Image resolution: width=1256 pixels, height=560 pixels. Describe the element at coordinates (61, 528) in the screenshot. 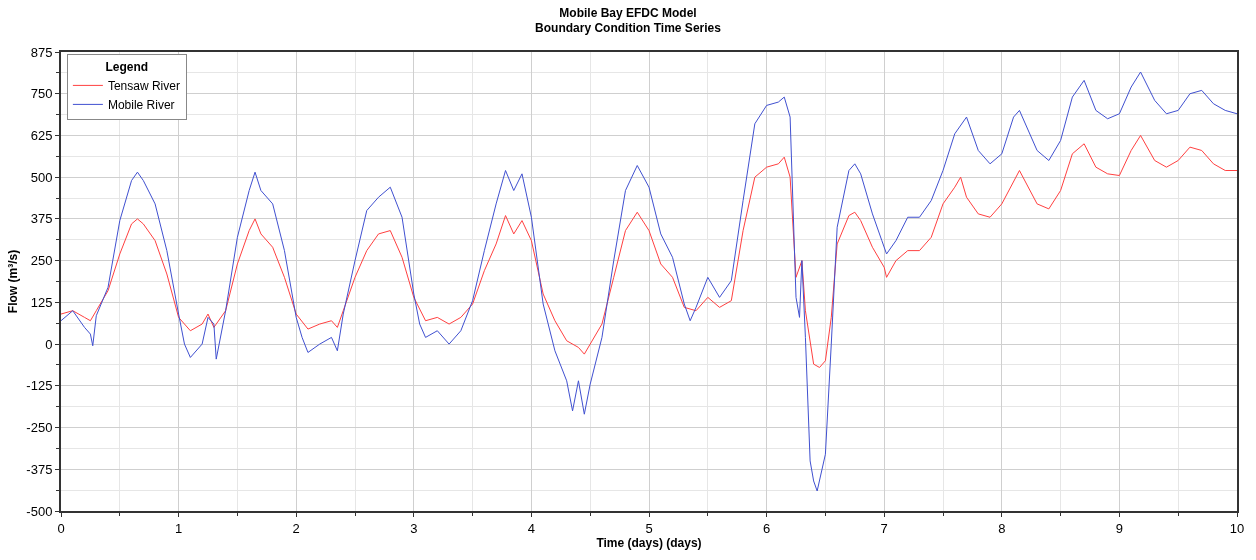

I see `x-tick-label: 0` at that location.